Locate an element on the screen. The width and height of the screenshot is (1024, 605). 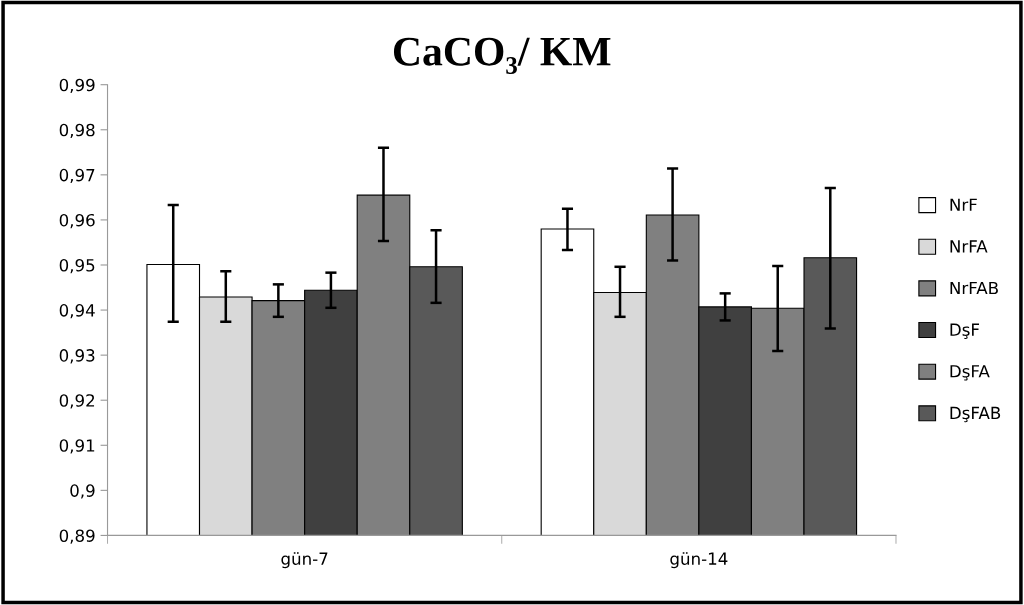
y-tick-label: 0,99 is located at coordinates (77, 85).